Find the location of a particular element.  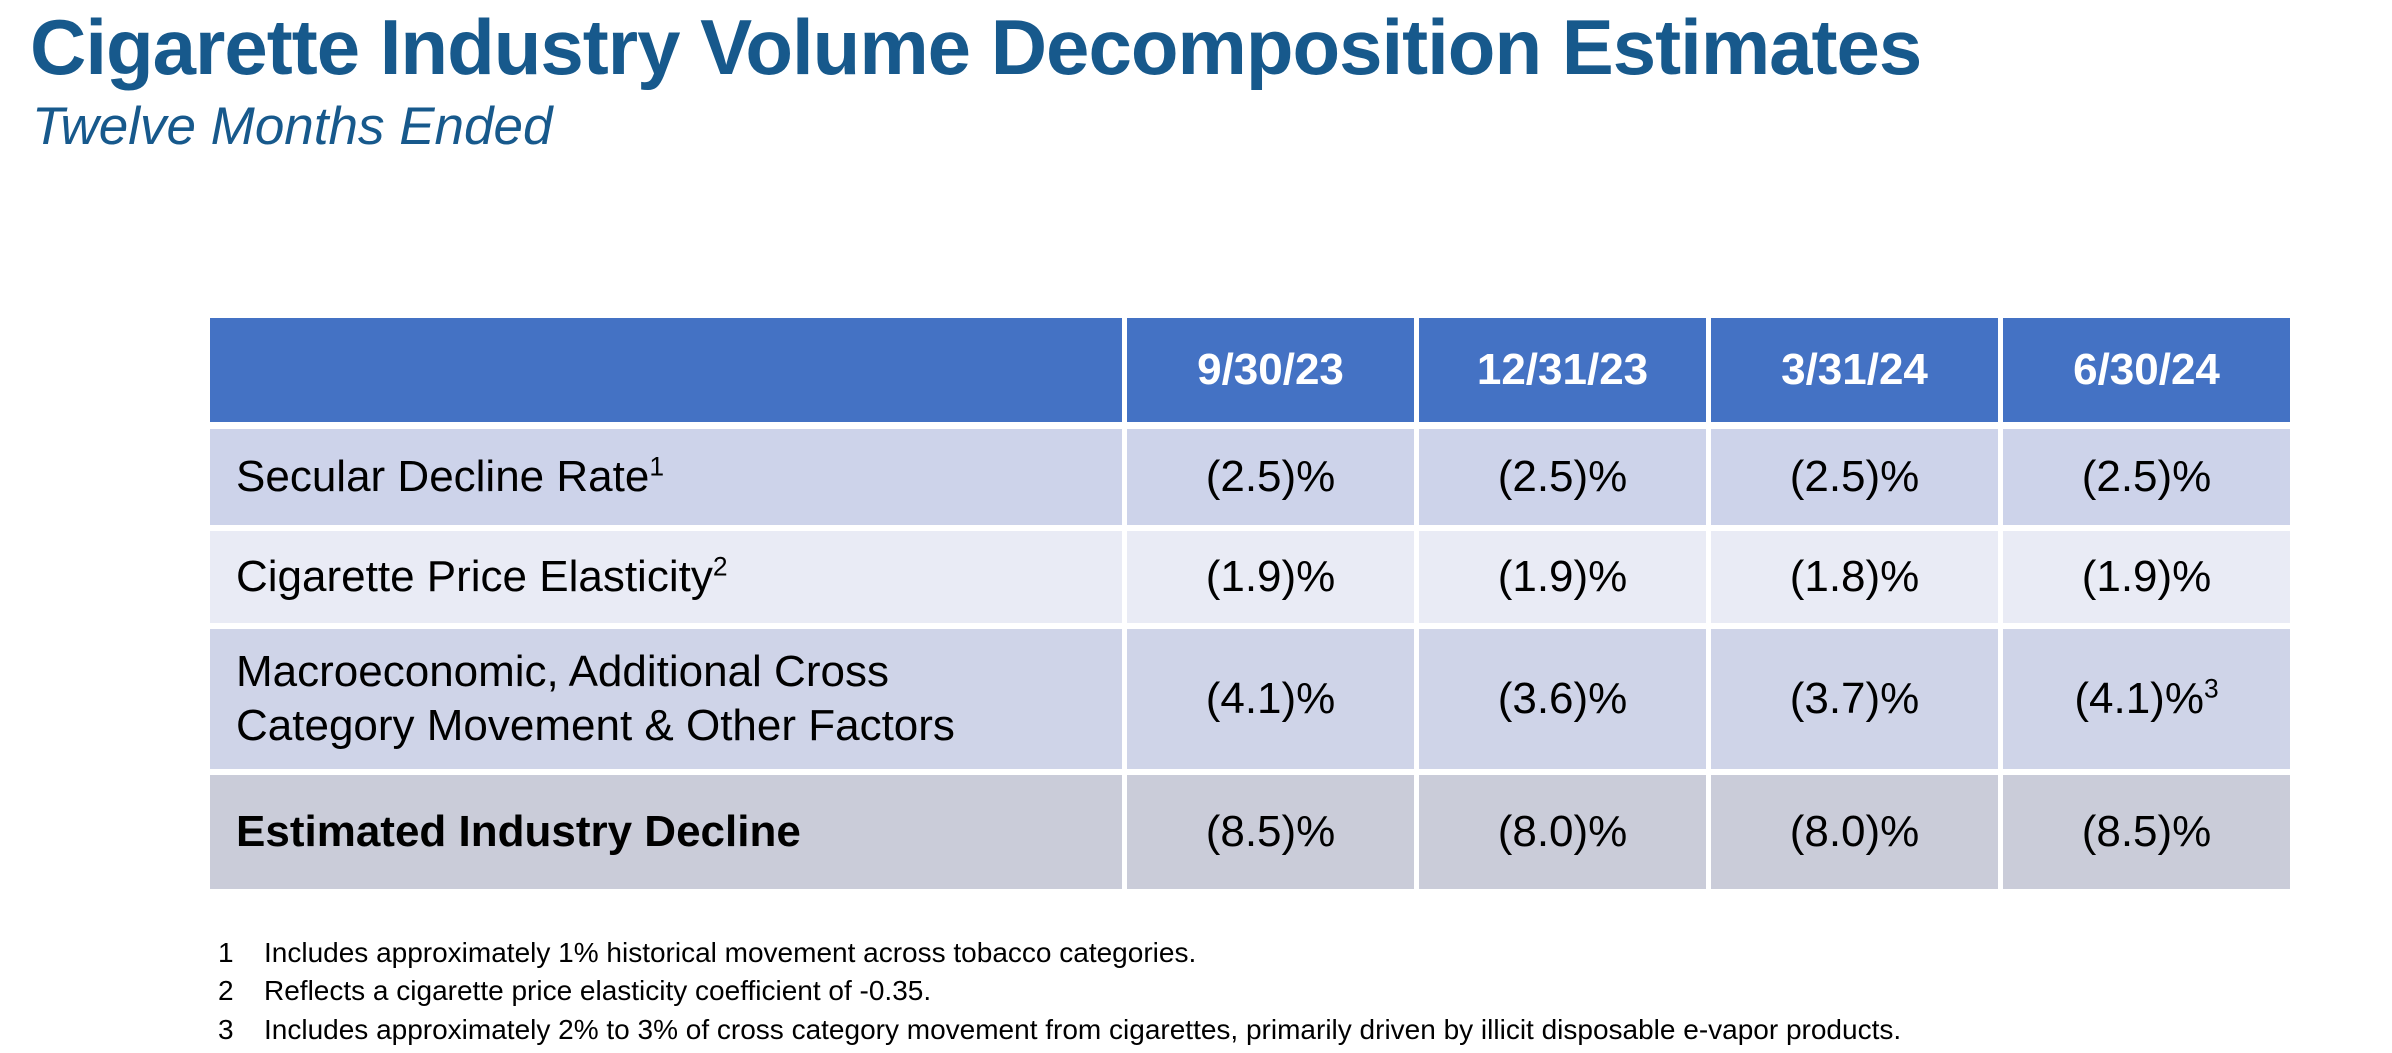

footnote-marker: 1 is located at coordinates (657, 466).